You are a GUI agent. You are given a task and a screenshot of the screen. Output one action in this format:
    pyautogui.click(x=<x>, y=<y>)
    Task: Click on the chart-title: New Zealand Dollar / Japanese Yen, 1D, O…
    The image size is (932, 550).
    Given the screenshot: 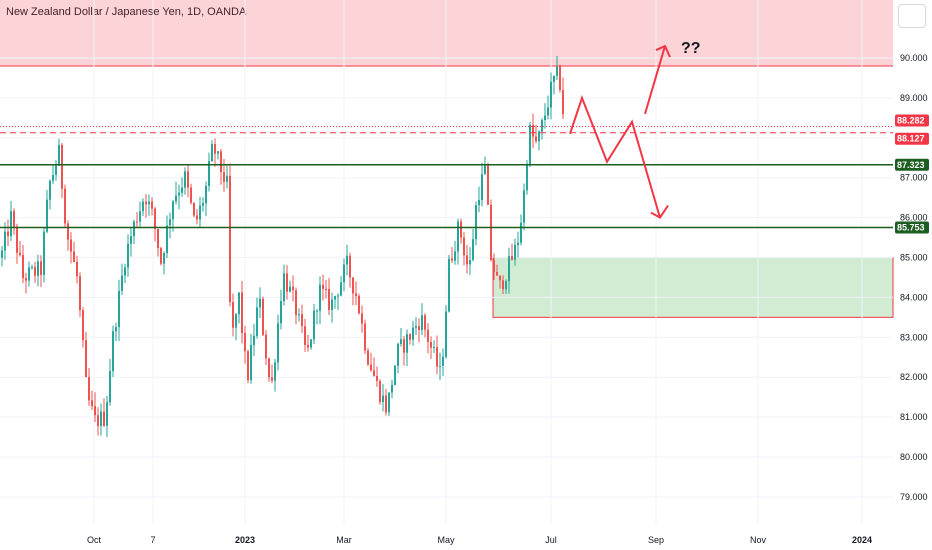 What is the action you would take?
    pyautogui.click(x=126, y=12)
    